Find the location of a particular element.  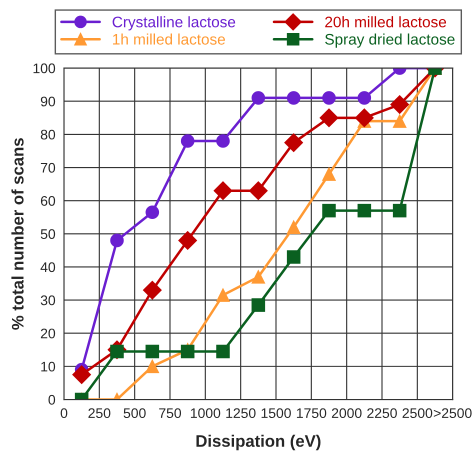

x-tick-label: 1250 is located at coordinates (241, 413).